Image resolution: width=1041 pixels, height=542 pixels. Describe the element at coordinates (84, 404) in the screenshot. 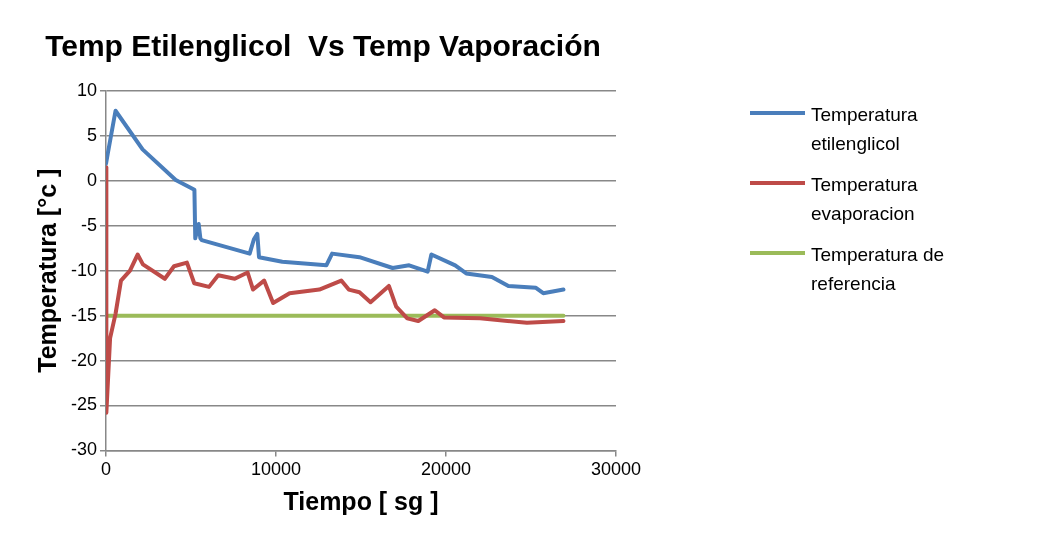

I see `y-tick-label: -25` at that location.